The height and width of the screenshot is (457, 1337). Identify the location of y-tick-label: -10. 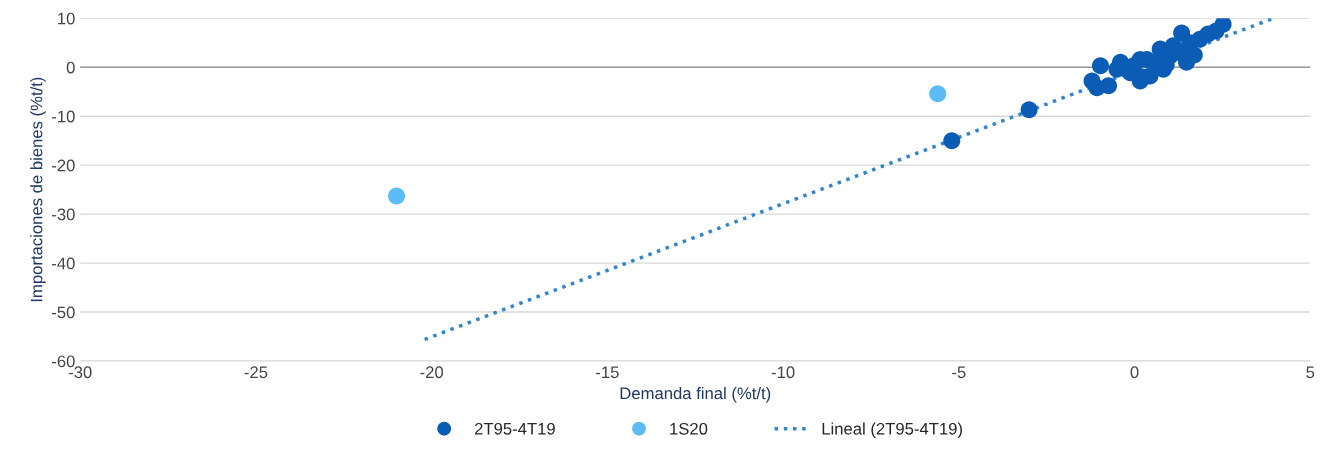
(63, 116).